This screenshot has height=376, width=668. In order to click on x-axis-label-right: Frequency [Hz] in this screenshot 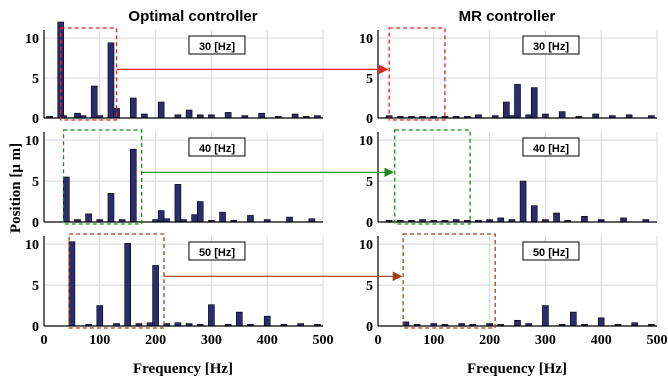, I will do `click(517, 368)`.